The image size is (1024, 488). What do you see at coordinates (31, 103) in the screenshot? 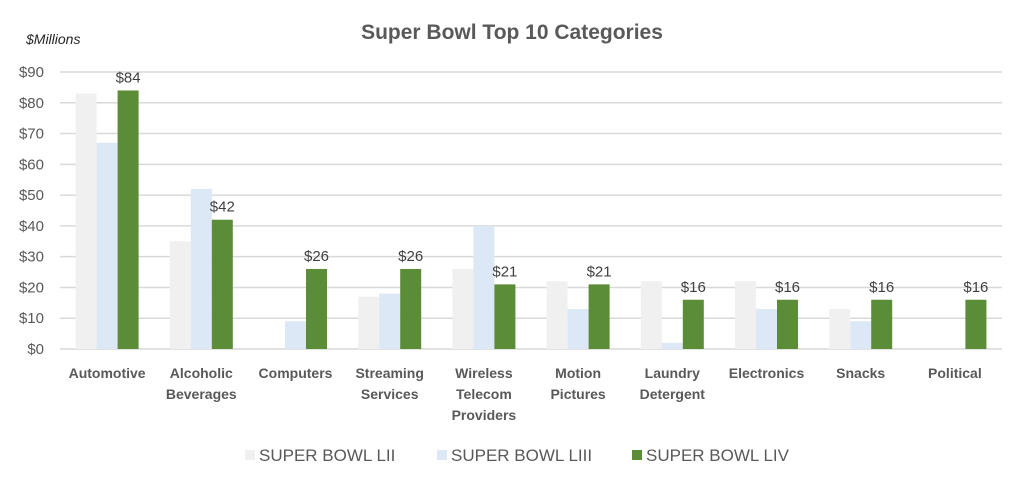
I see `y-tick-label: $80` at bounding box center [31, 103].